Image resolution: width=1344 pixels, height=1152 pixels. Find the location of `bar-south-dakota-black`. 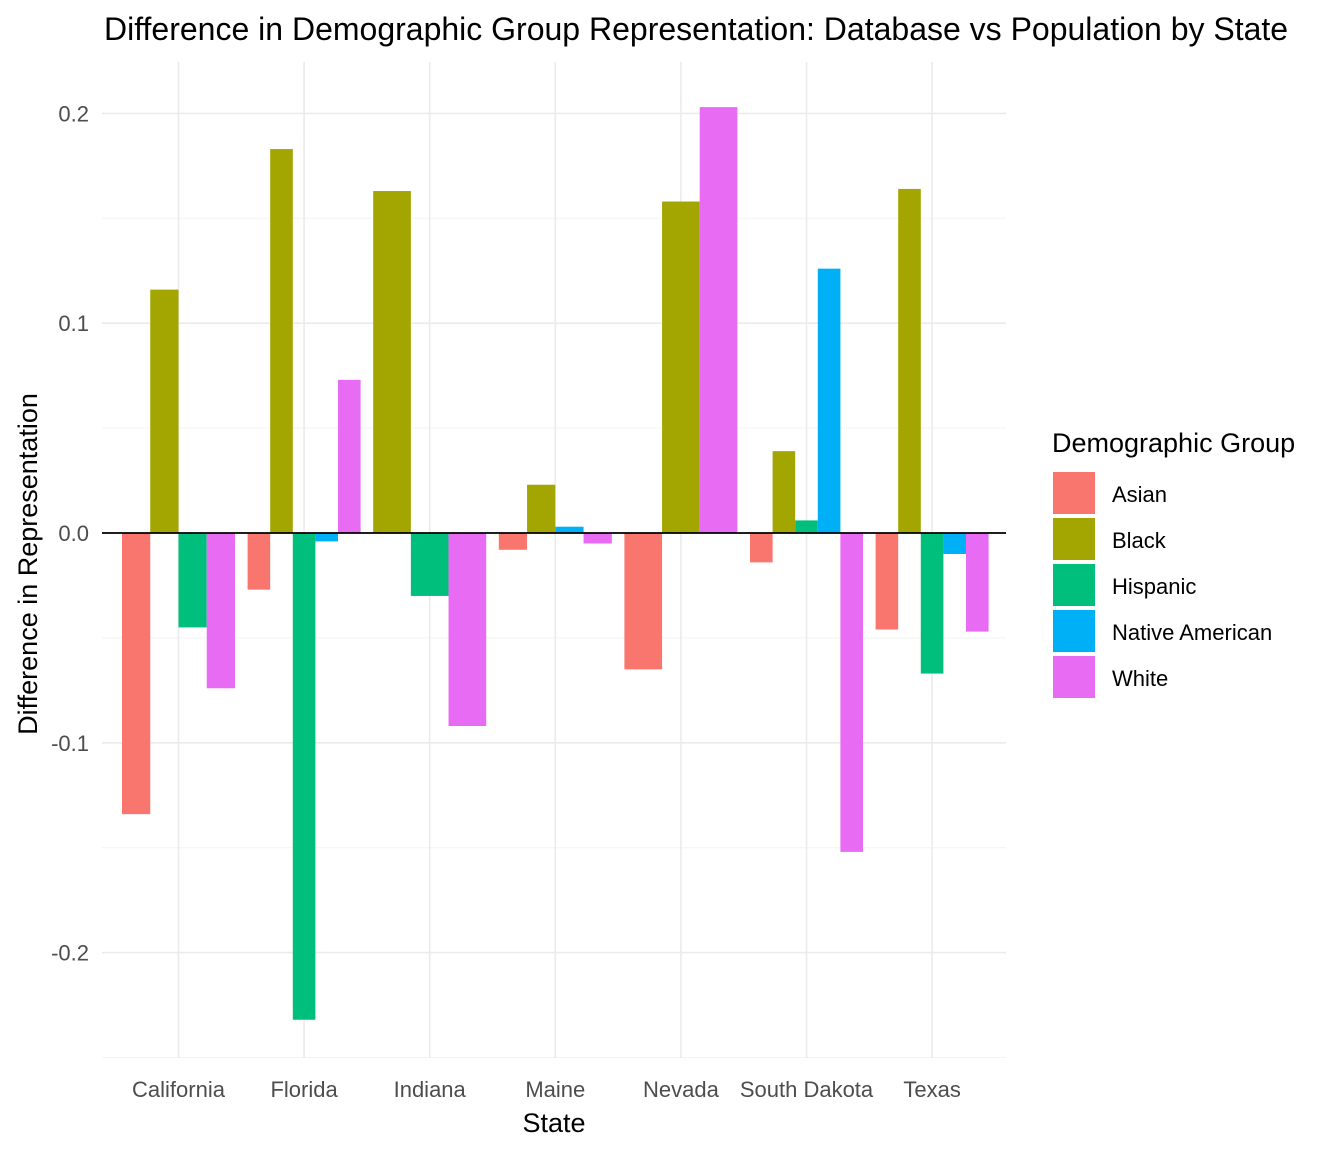

bar-south-dakota-black is located at coordinates (784, 492).